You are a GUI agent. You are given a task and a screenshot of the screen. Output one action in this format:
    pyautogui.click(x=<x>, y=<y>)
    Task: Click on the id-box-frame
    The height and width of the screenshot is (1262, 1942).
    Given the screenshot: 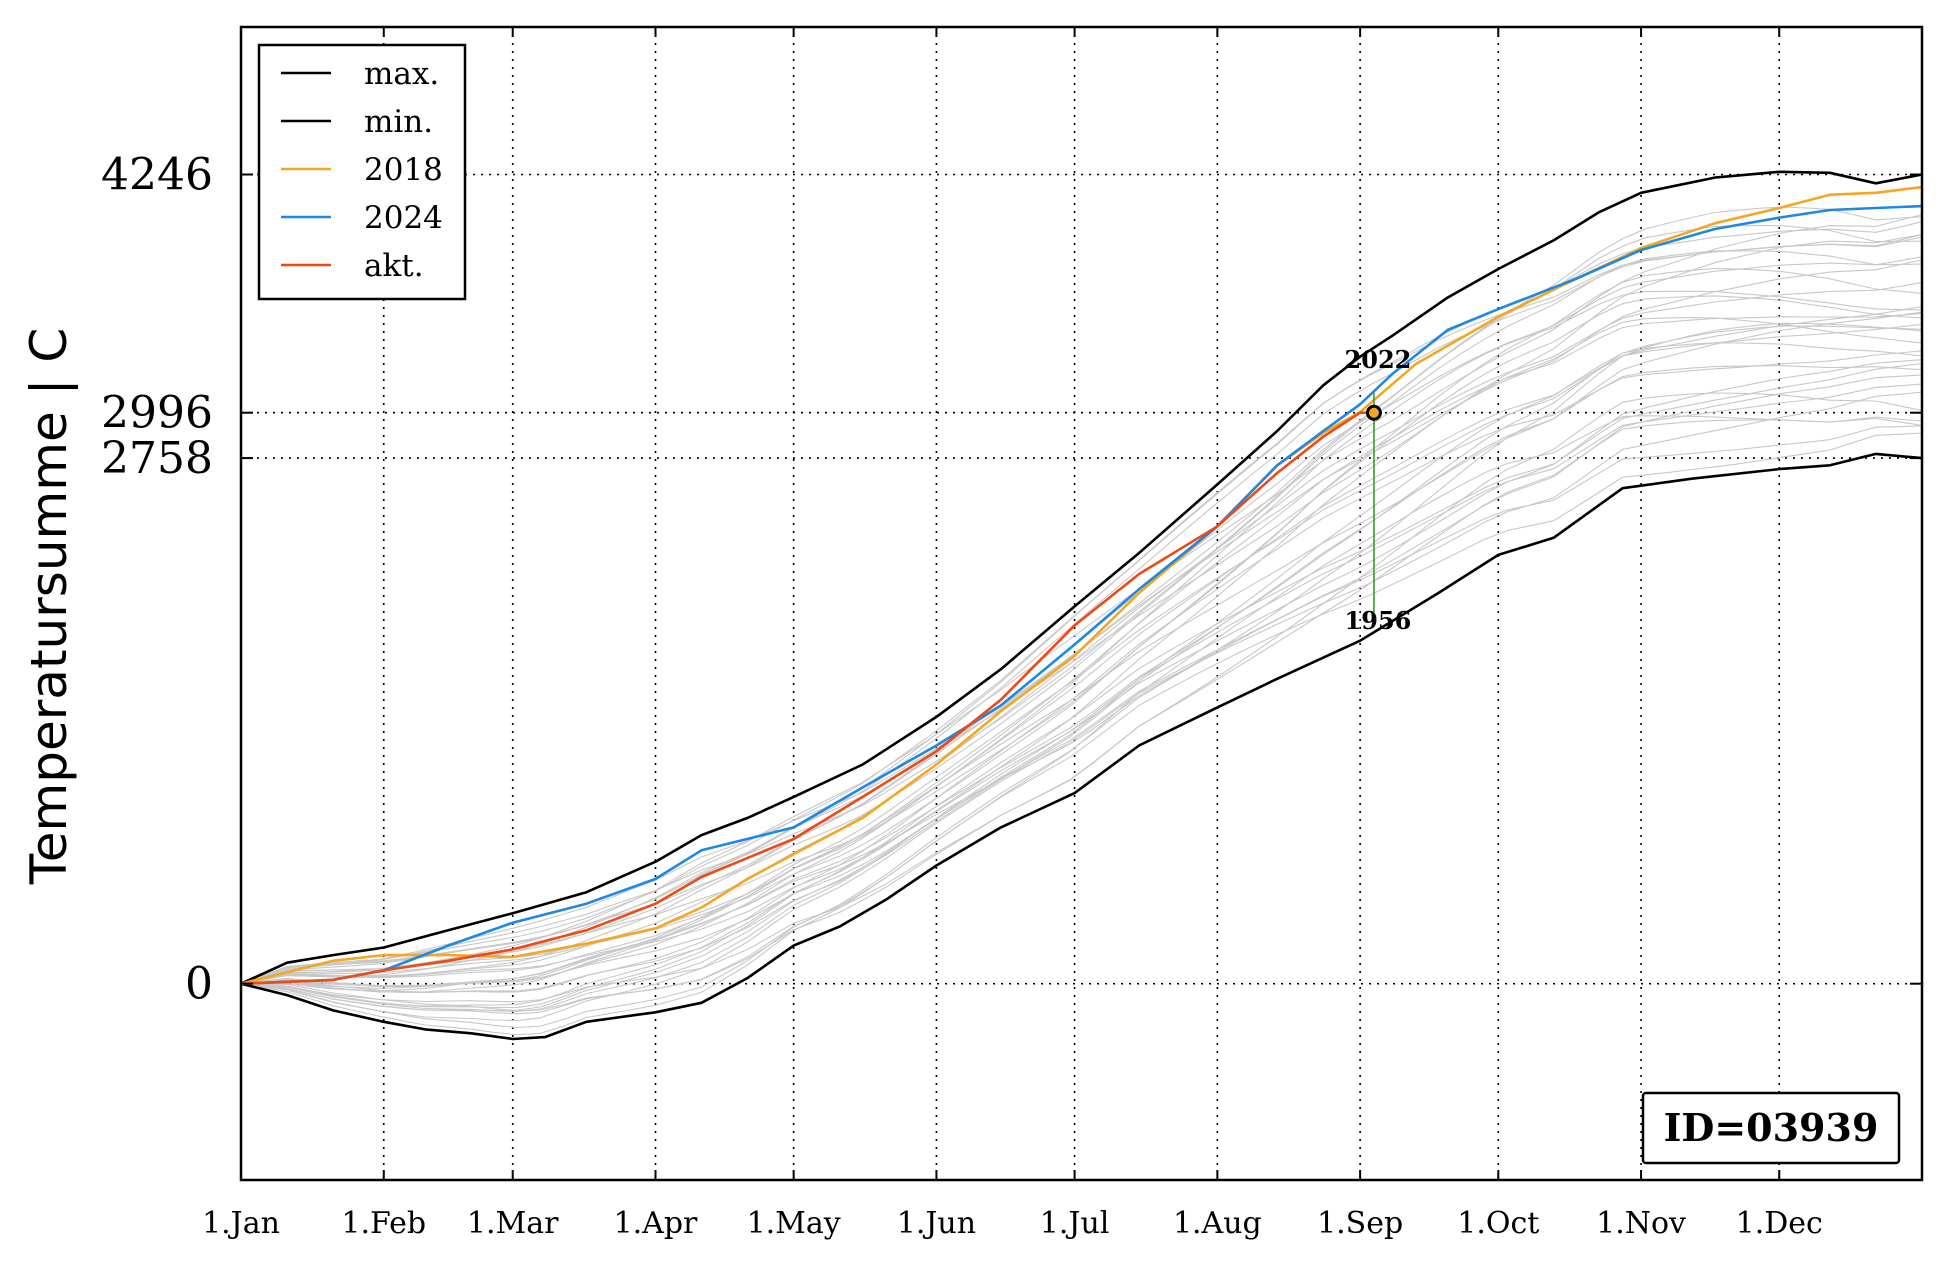 What is the action you would take?
    pyautogui.click(x=1771, y=1128)
    